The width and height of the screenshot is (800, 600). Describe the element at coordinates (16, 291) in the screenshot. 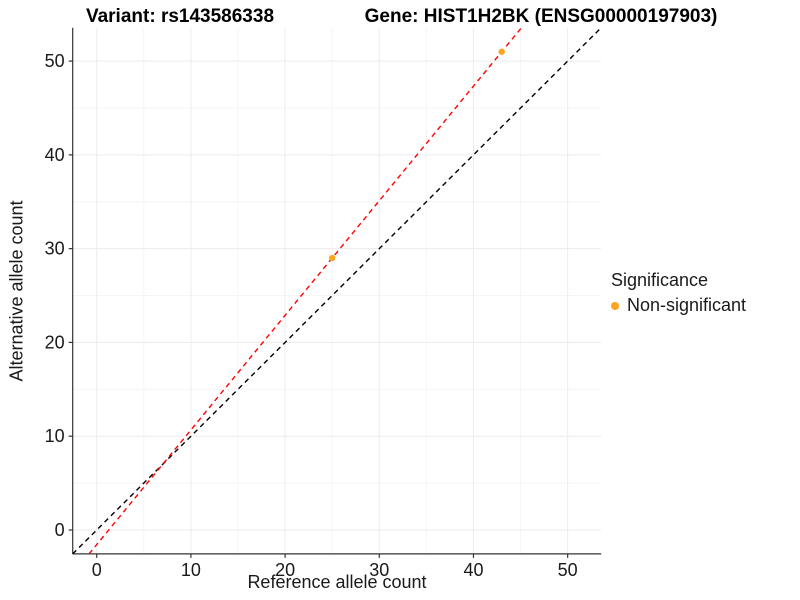

I see `y-axis-title: Alternative allele count` at that location.